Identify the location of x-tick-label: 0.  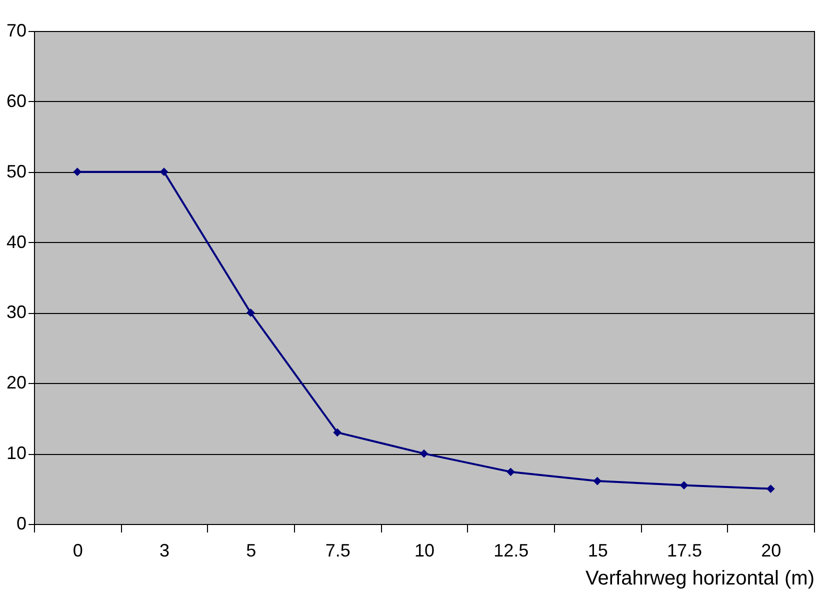
(77, 550).